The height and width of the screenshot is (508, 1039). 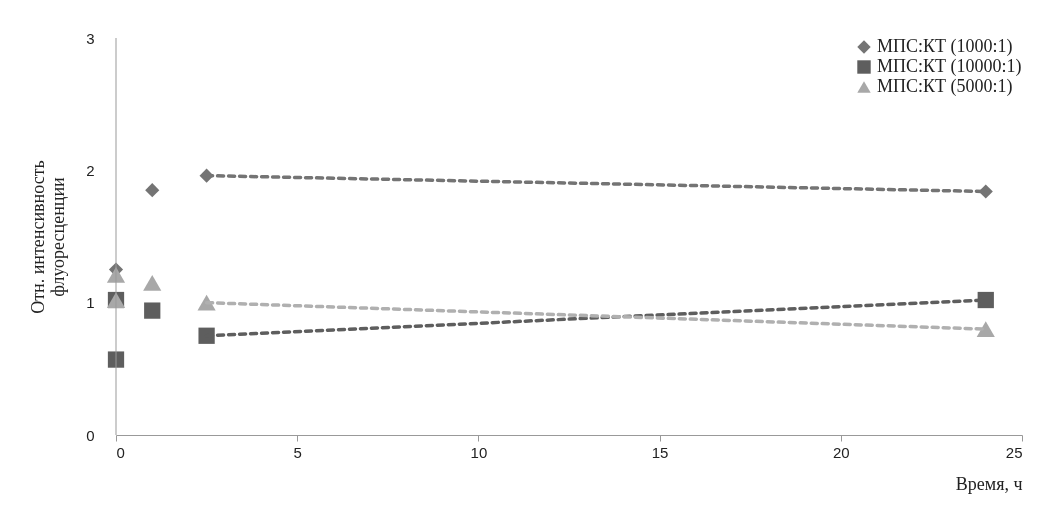 I want to click on legend-label: МПС:КТ (10000:1), so click(x=949, y=66).